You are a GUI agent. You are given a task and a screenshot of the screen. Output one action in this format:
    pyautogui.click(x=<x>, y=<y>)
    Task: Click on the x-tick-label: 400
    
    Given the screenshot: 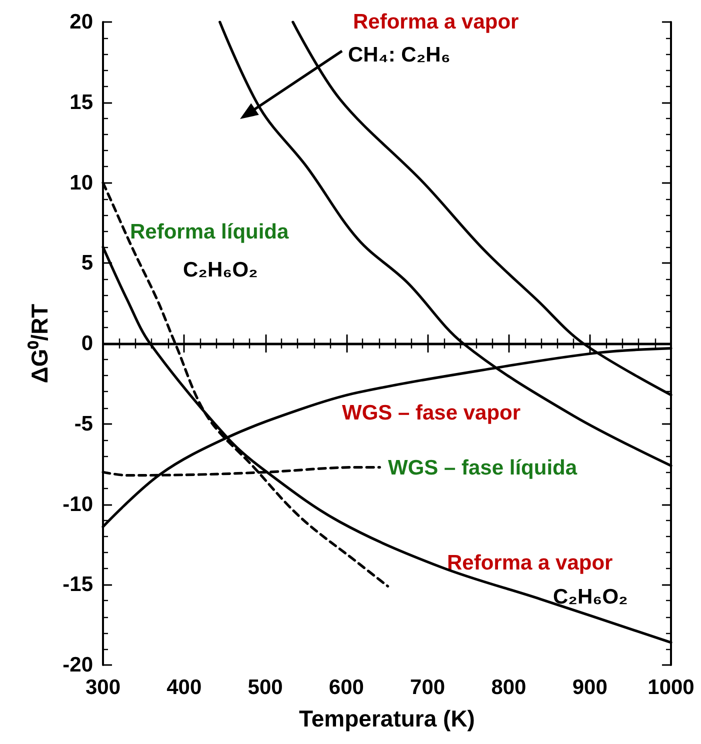 What is the action you would take?
    pyautogui.click(x=184, y=687)
    